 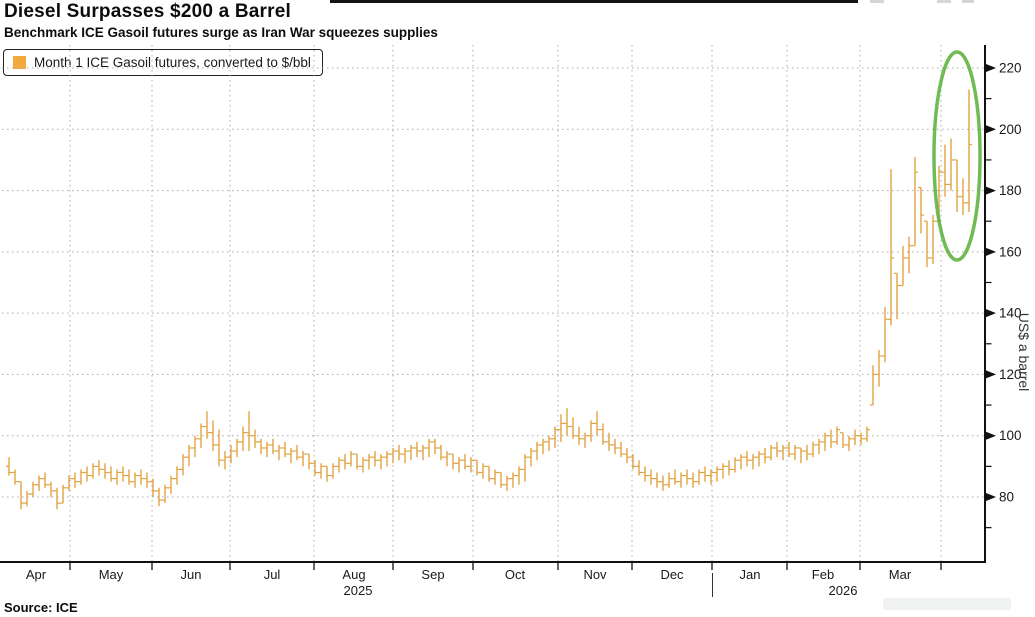 I want to click on y-tick-label: 100, so click(x=1010, y=435).